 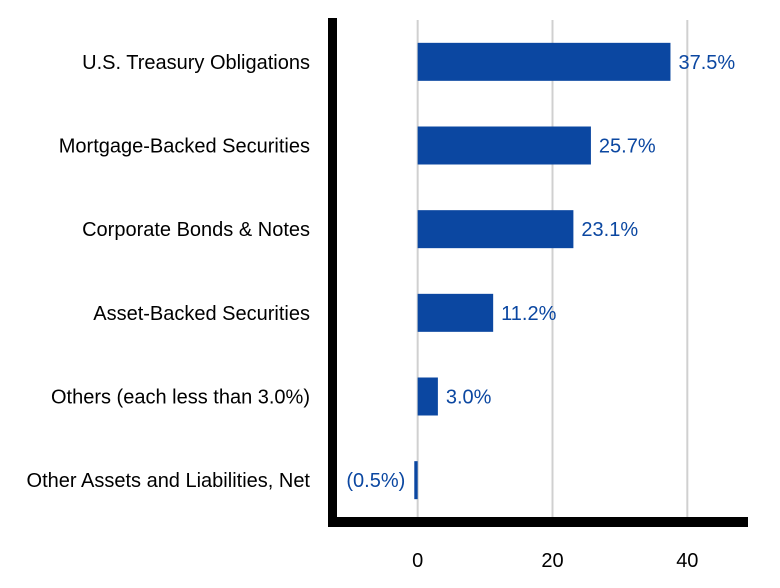 What do you see at coordinates (552, 561) in the screenshot?
I see `x-tick-label-20: 20` at bounding box center [552, 561].